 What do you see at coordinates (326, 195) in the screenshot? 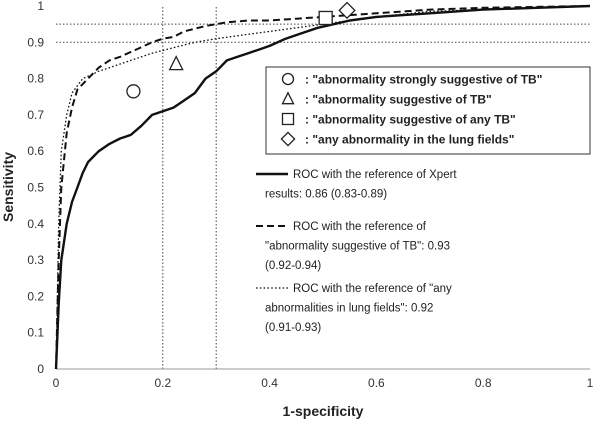
I see `series-legend-label: results: 0.86 (0.83-0.89)` at bounding box center [326, 195].